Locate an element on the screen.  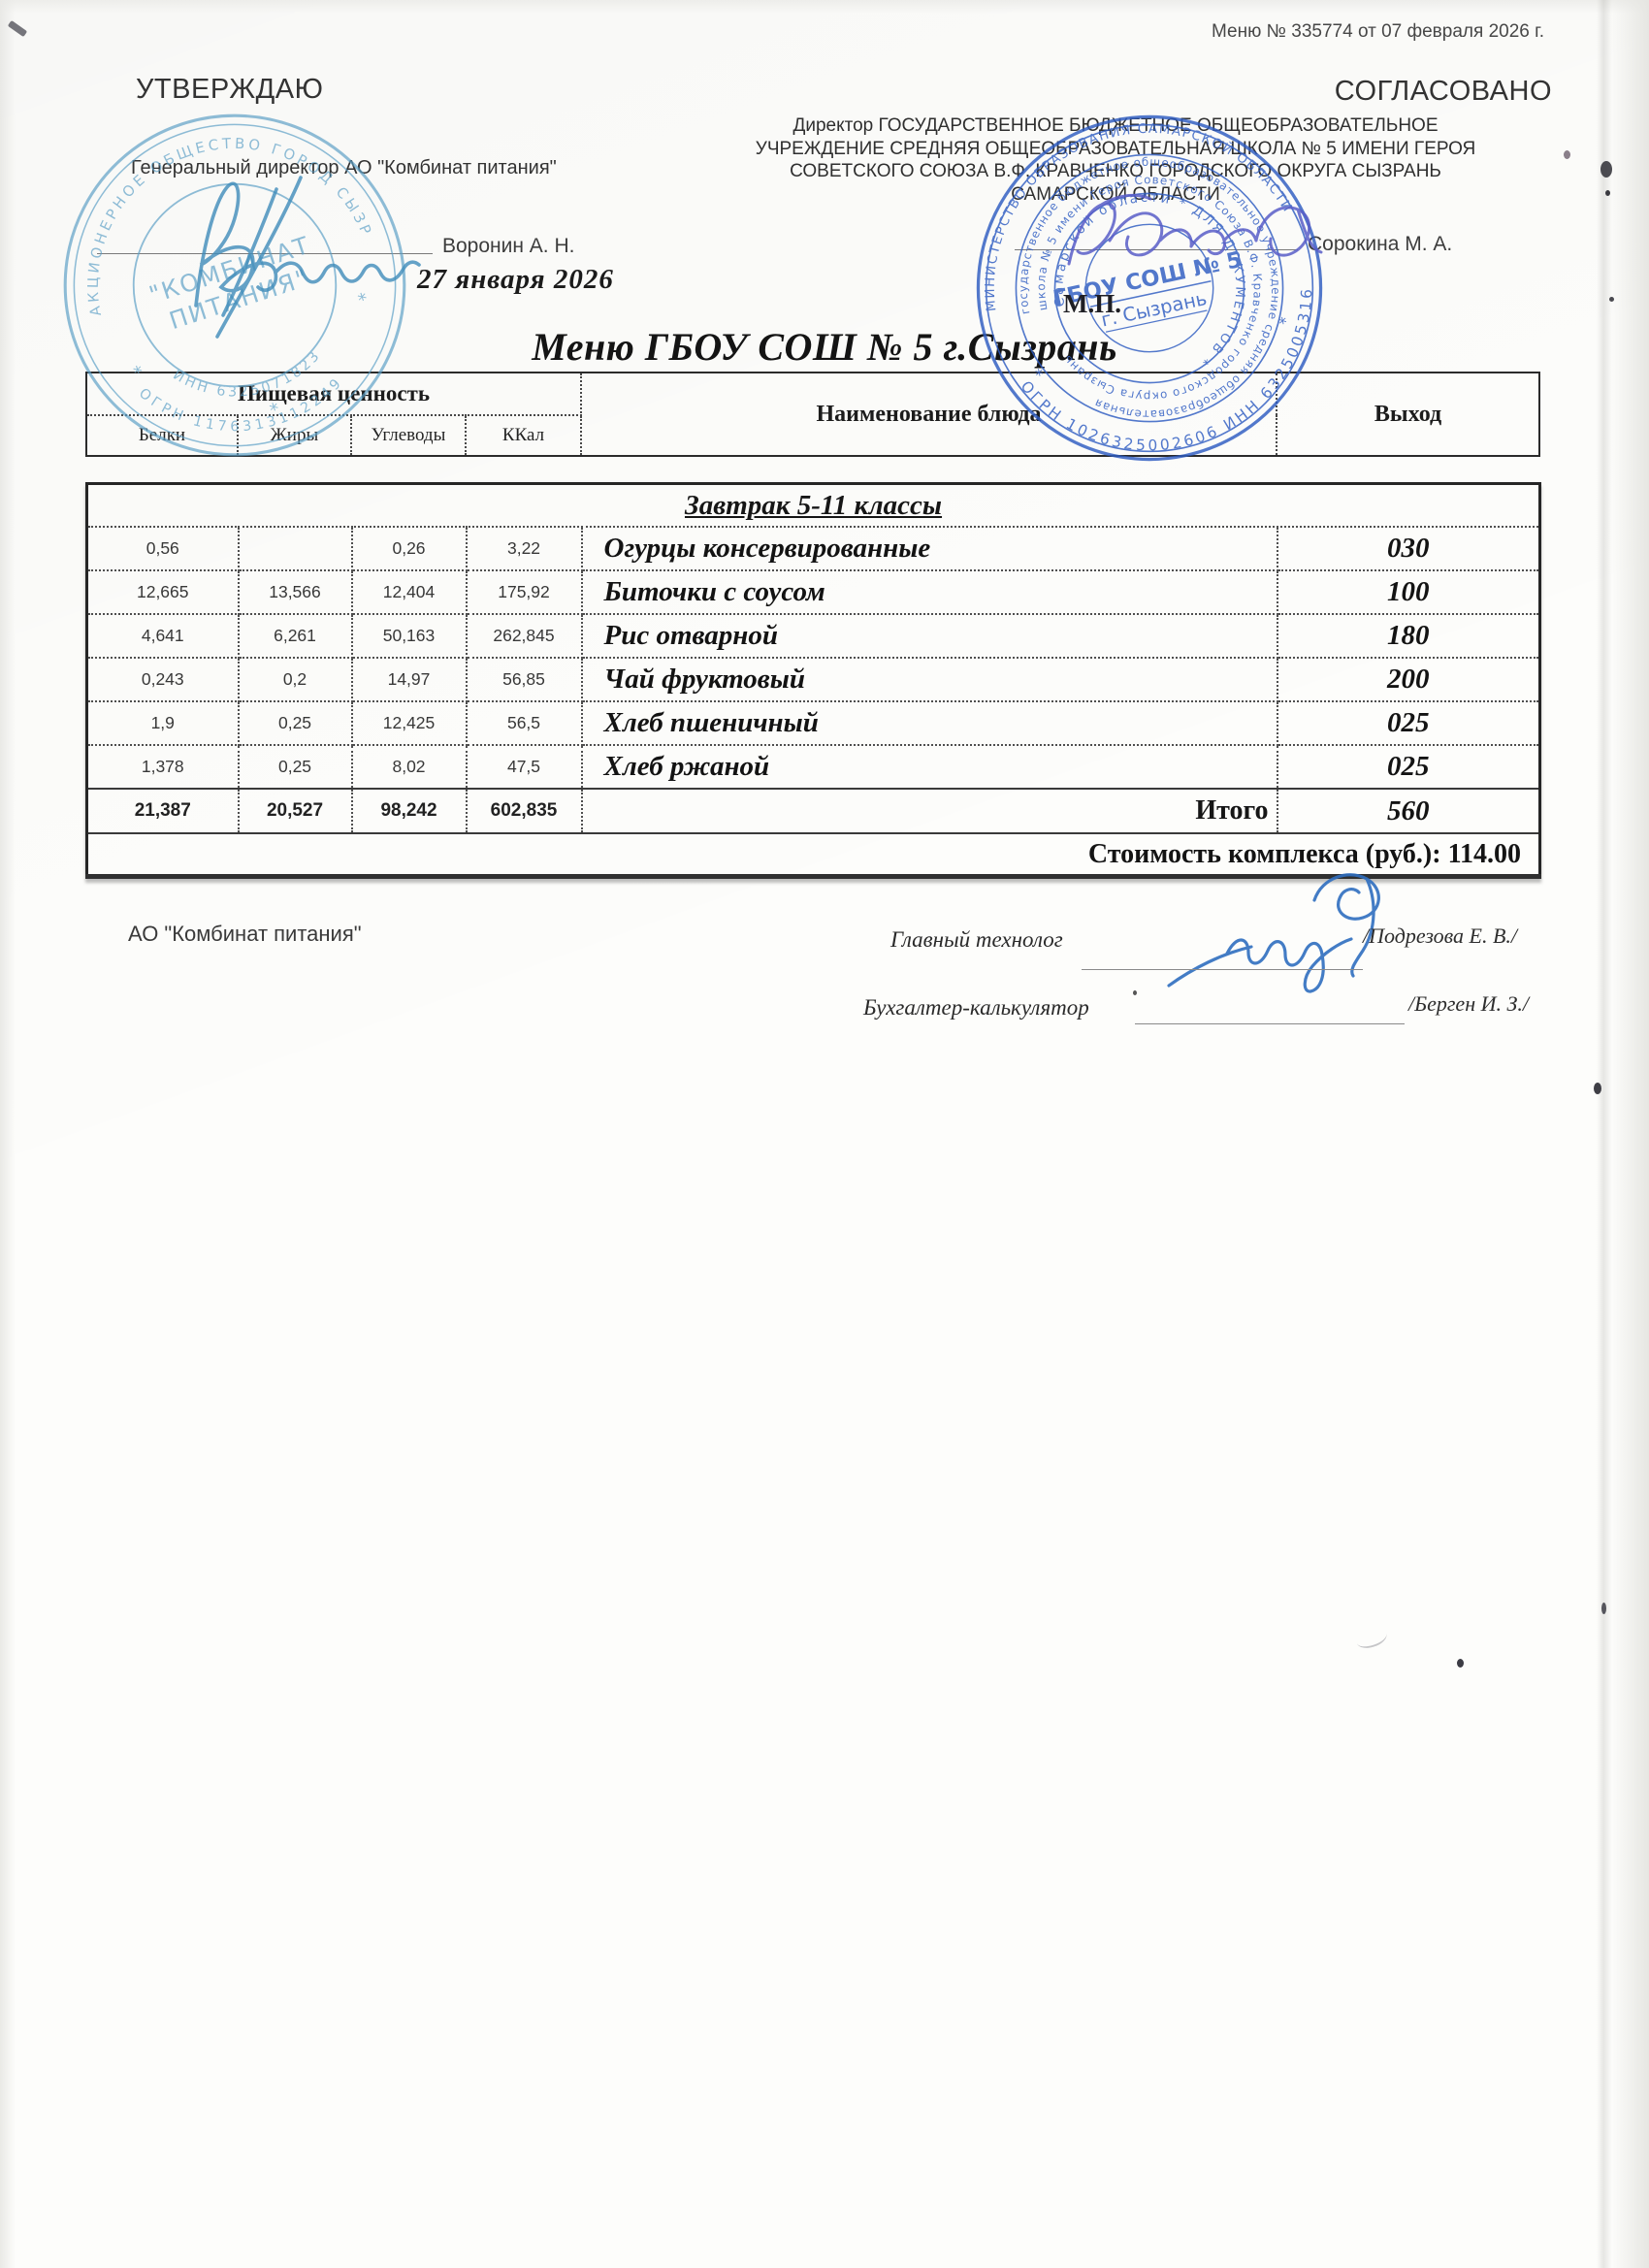
dish-name: Биточки с соусом is located at coordinates (929, 592).